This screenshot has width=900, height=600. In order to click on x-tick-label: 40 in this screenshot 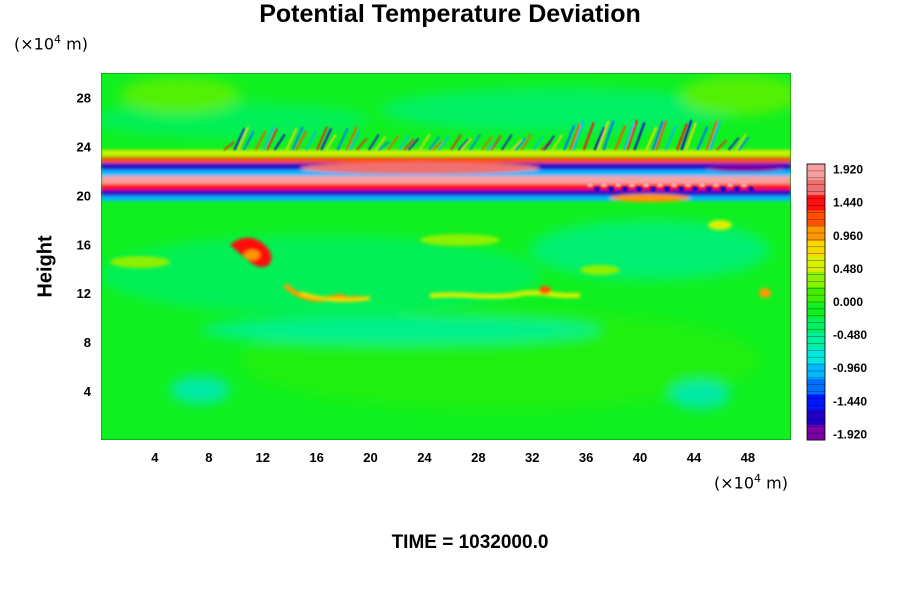, I will do `click(640, 457)`.